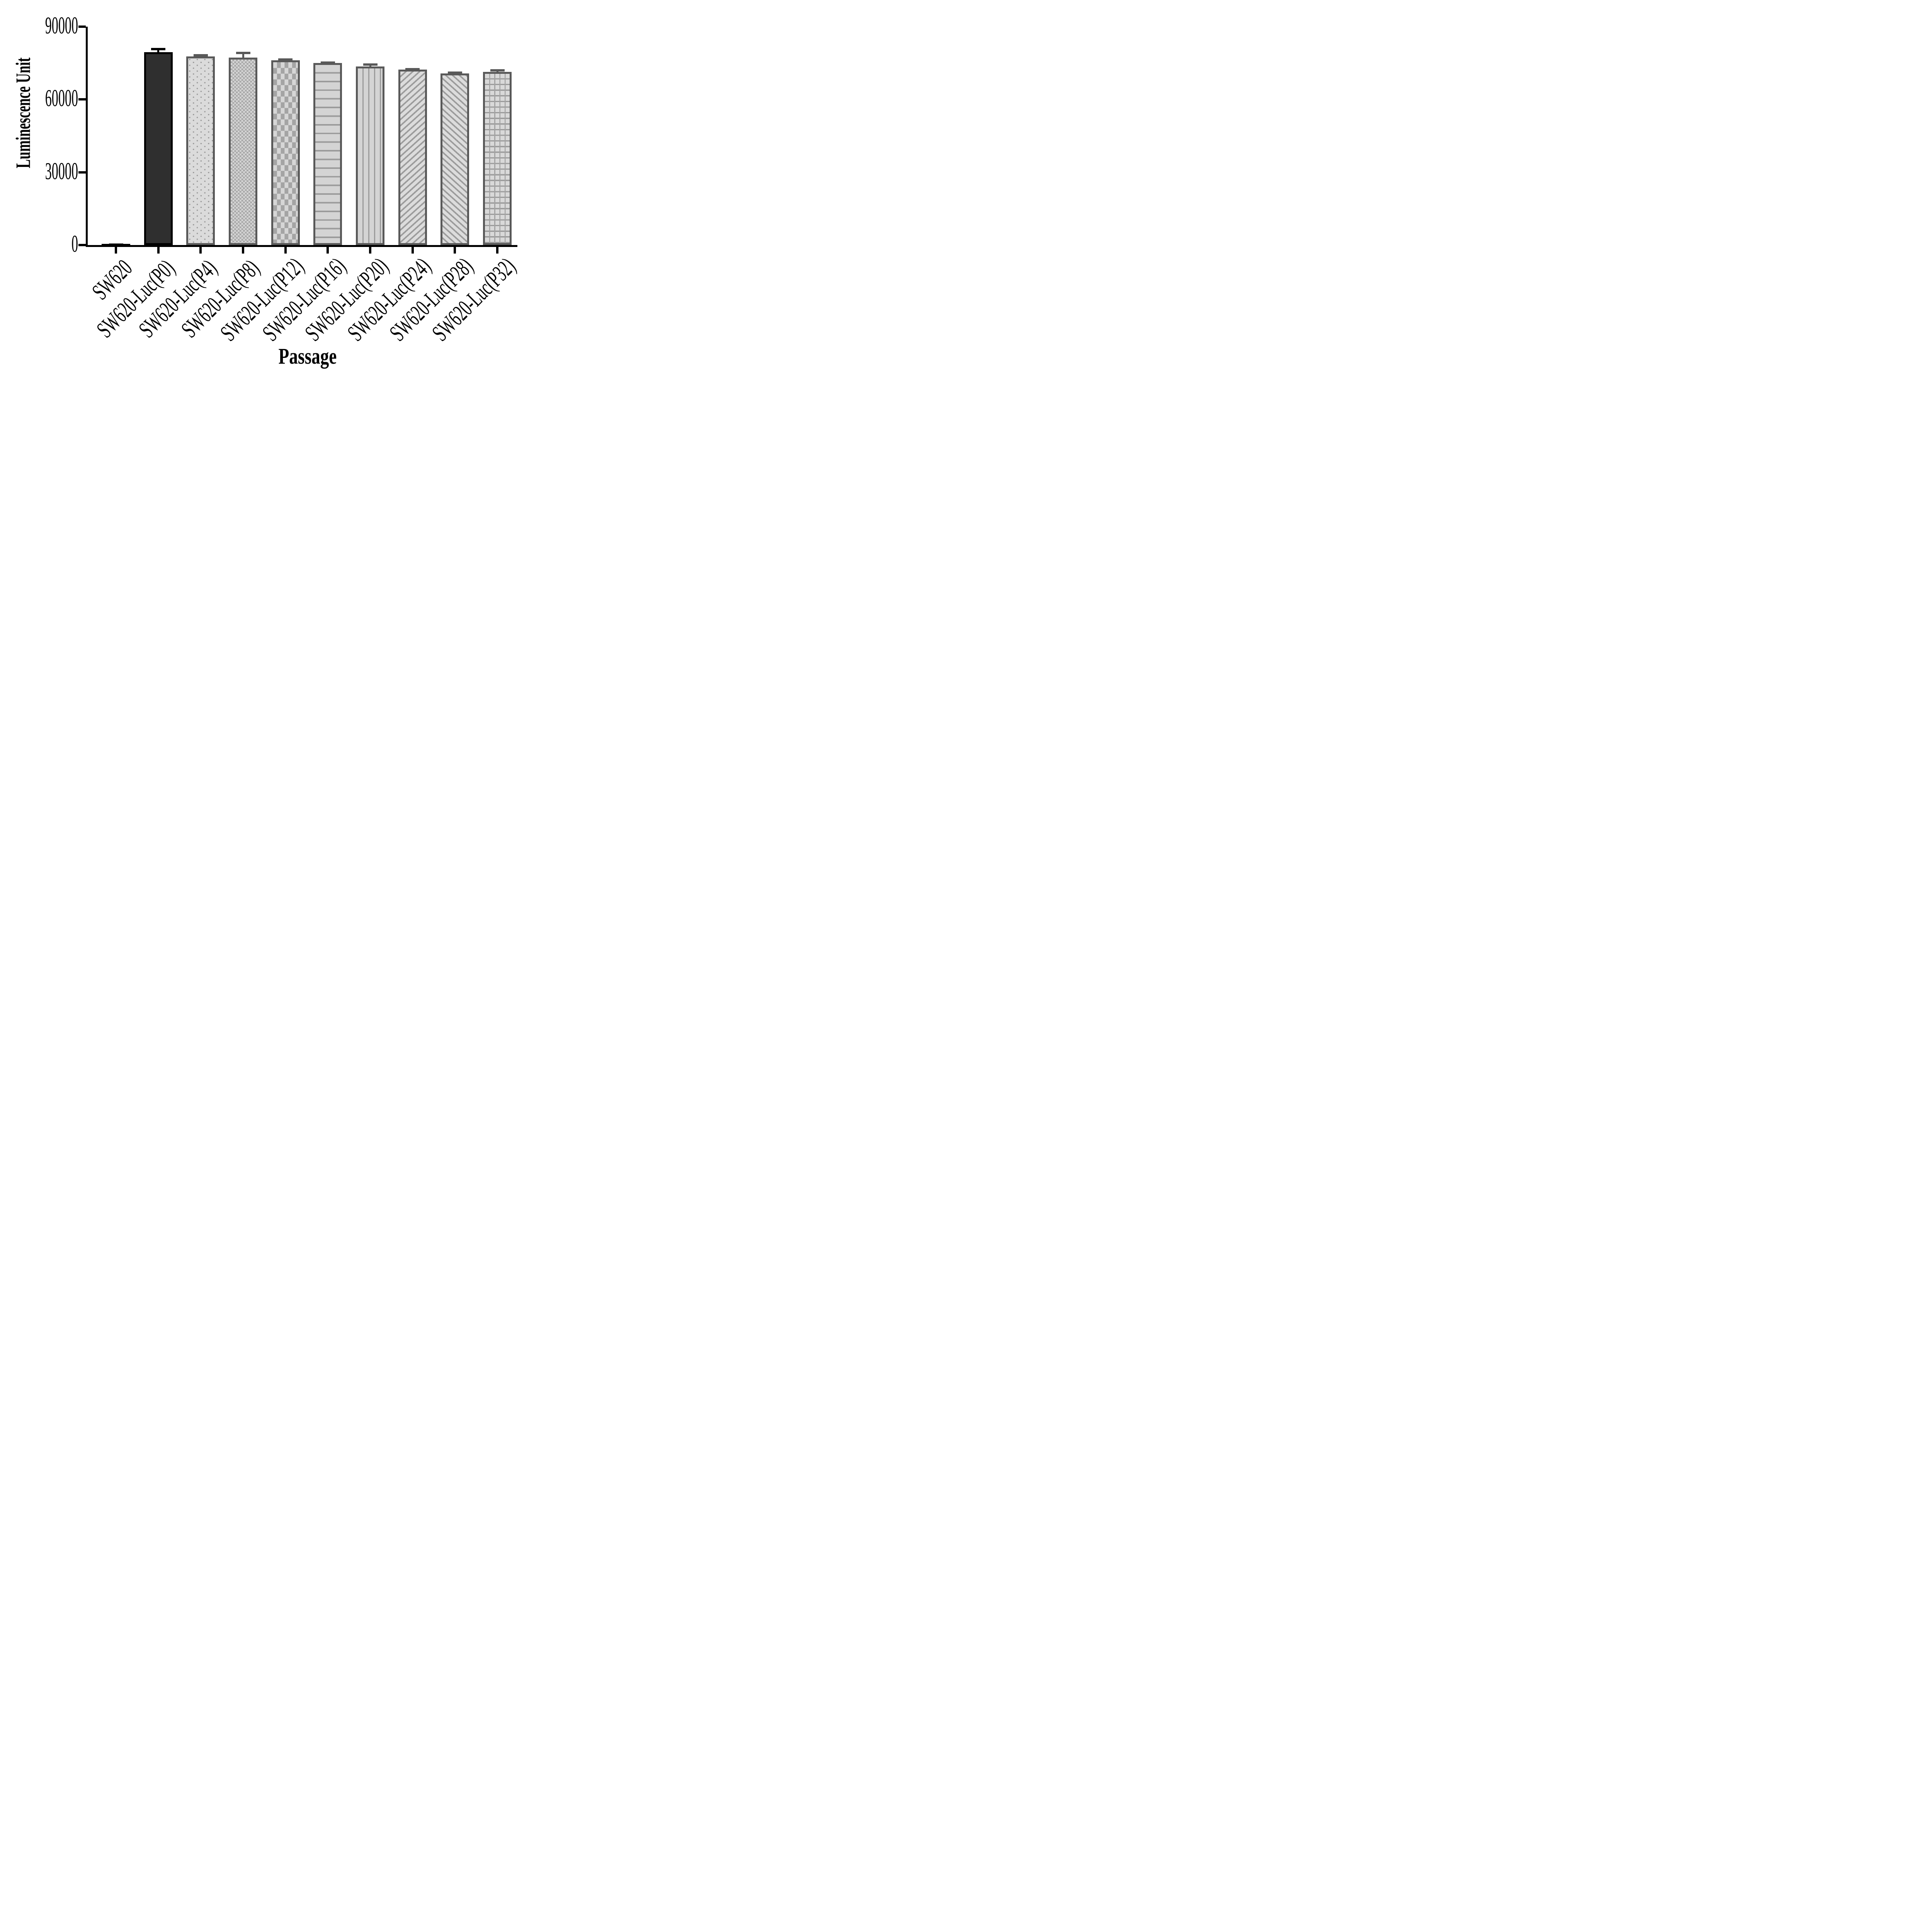  I want to click on y-tick-label: 30000, so click(62, 171).